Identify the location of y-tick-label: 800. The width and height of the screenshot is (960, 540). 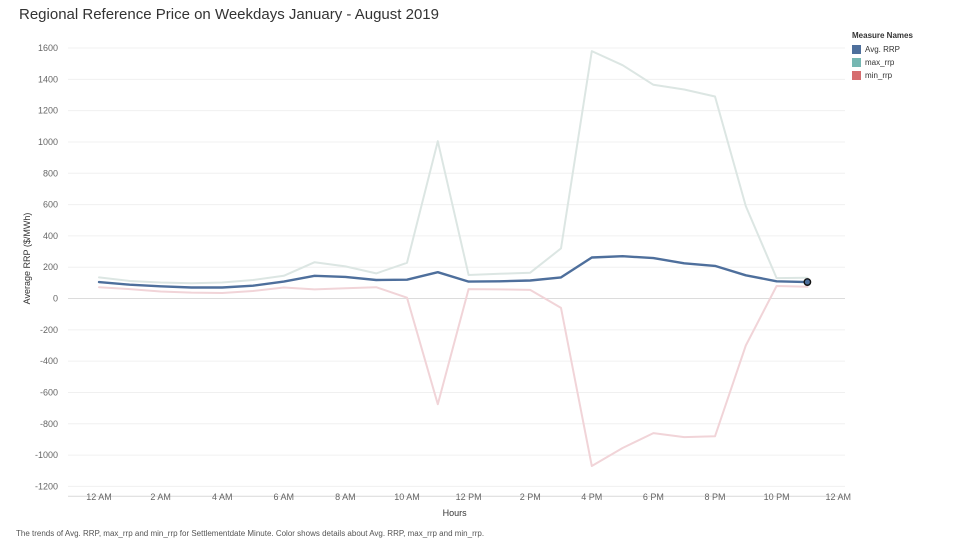
(50, 173).